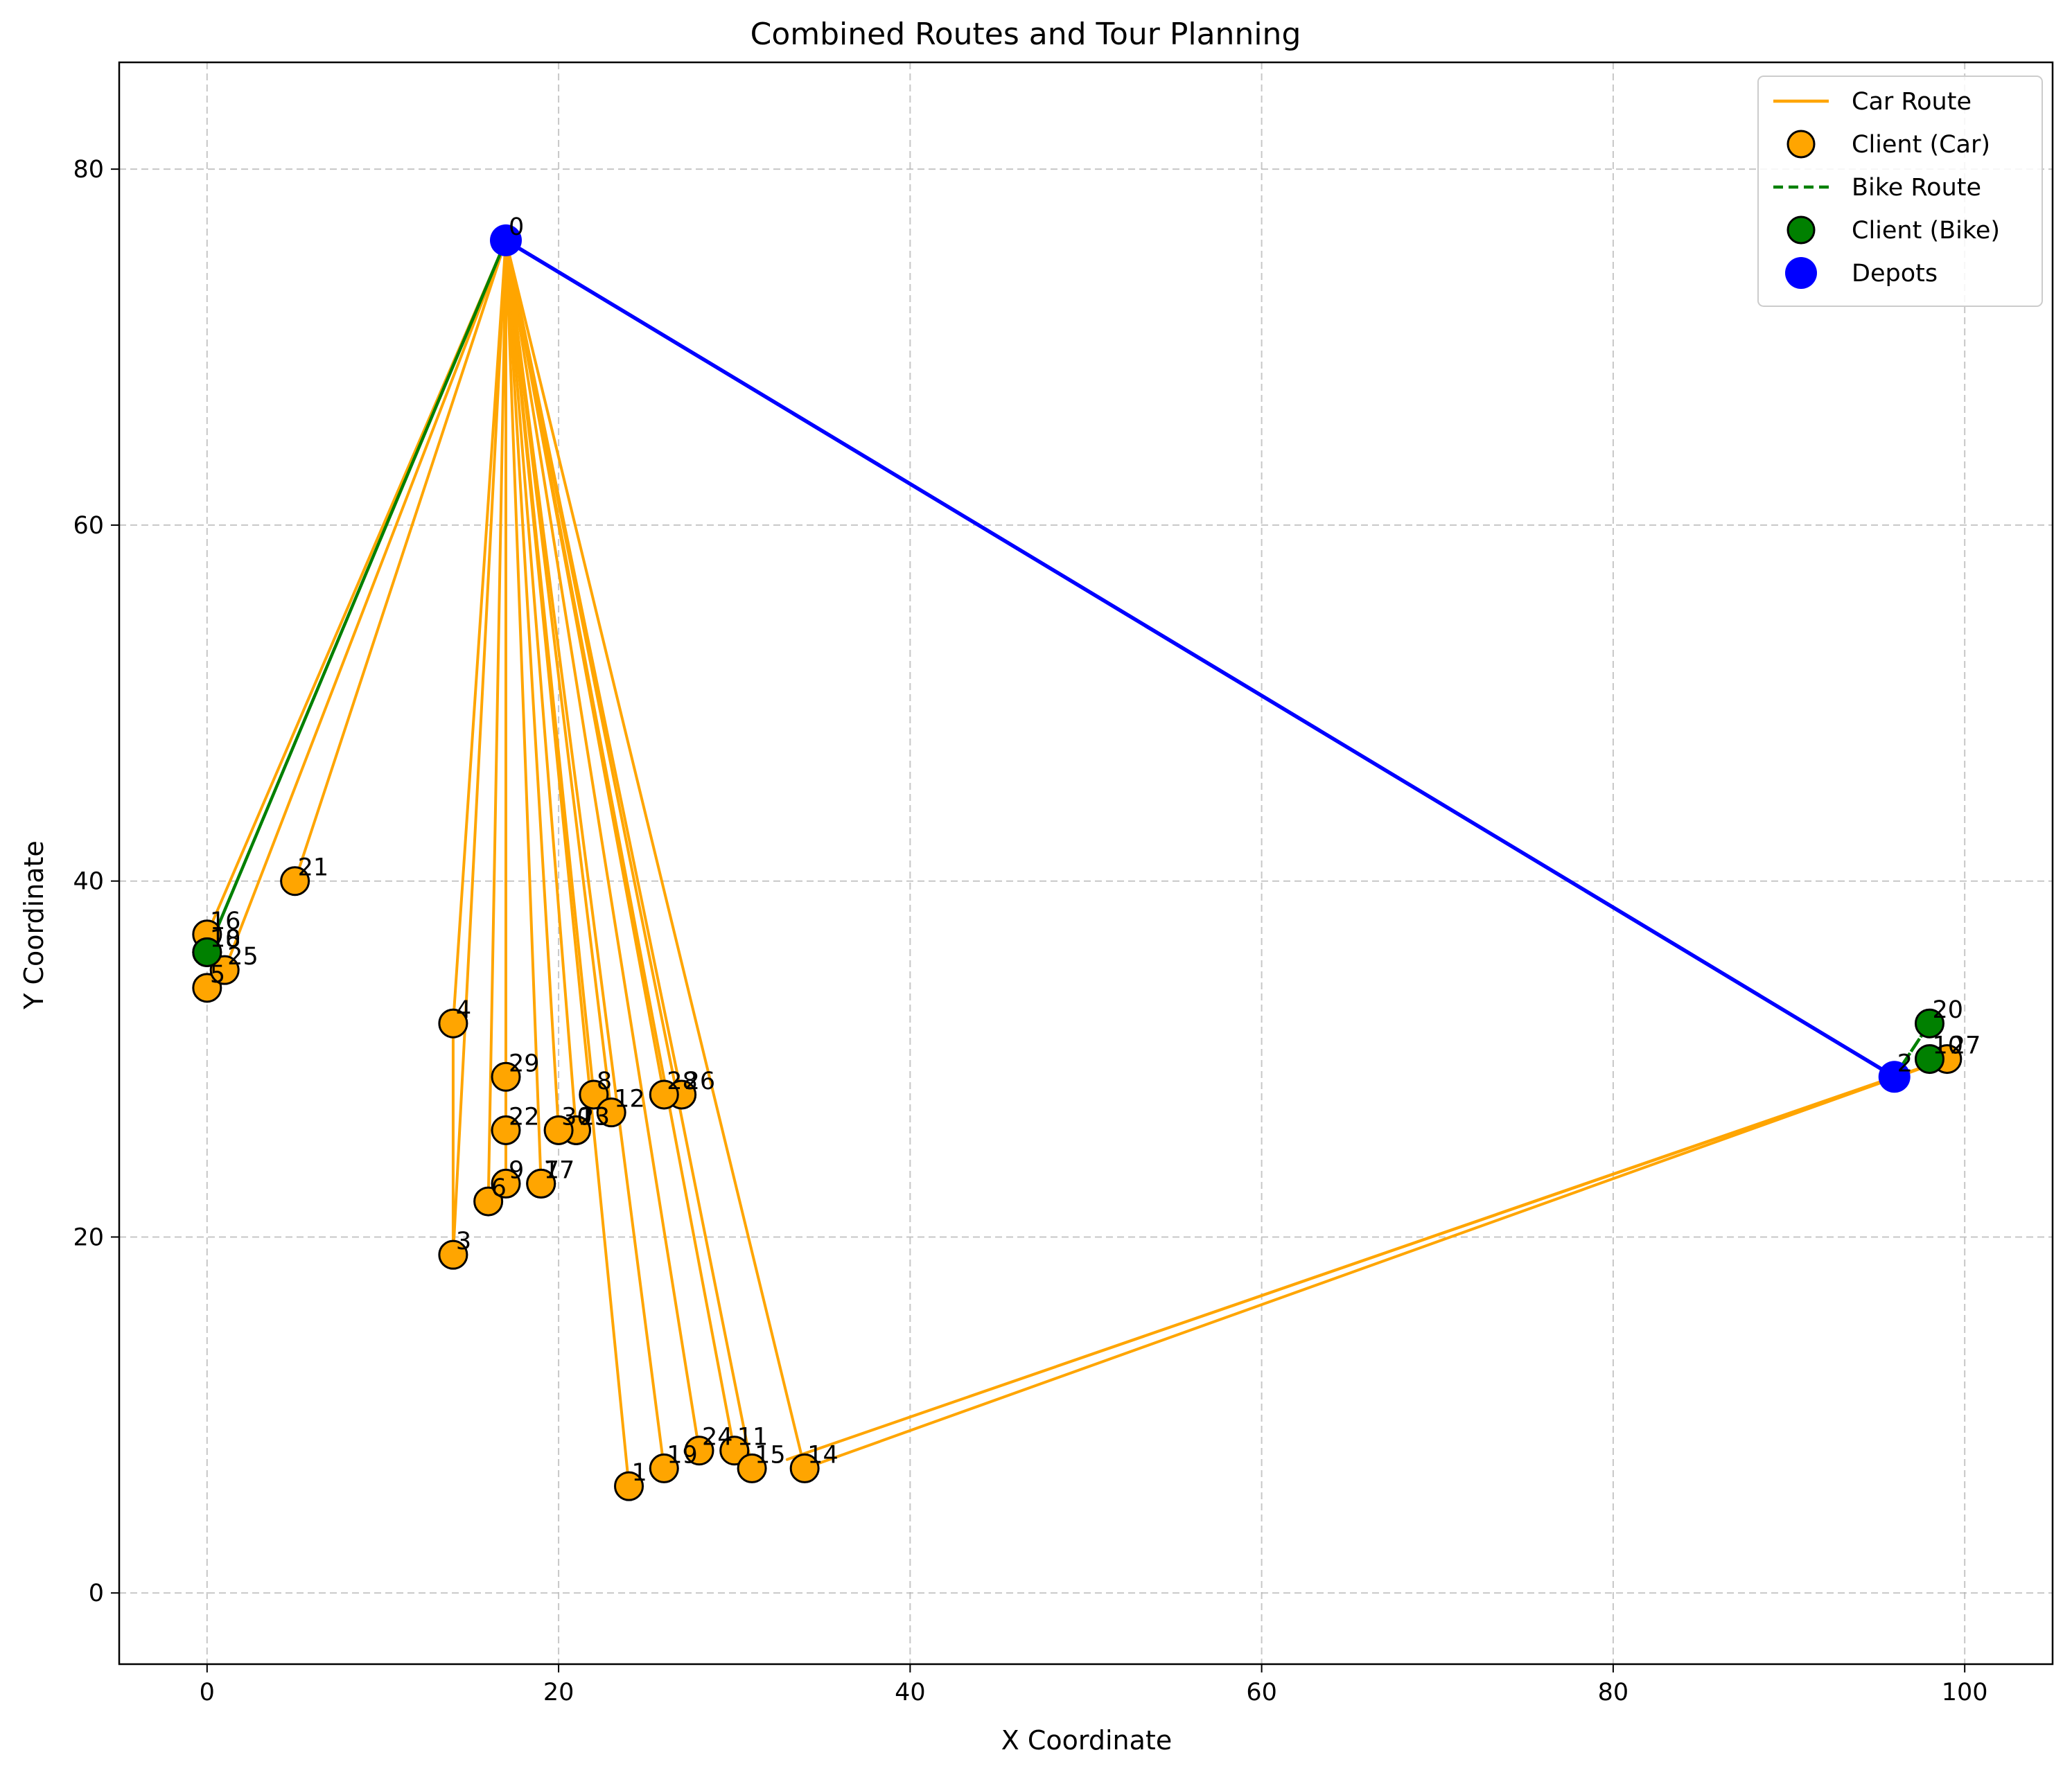 This screenshot has height=1775, width=2072. Describe the element at coordinates (640, 1473) in the screenshot. I see `point-label: 1` at that location.